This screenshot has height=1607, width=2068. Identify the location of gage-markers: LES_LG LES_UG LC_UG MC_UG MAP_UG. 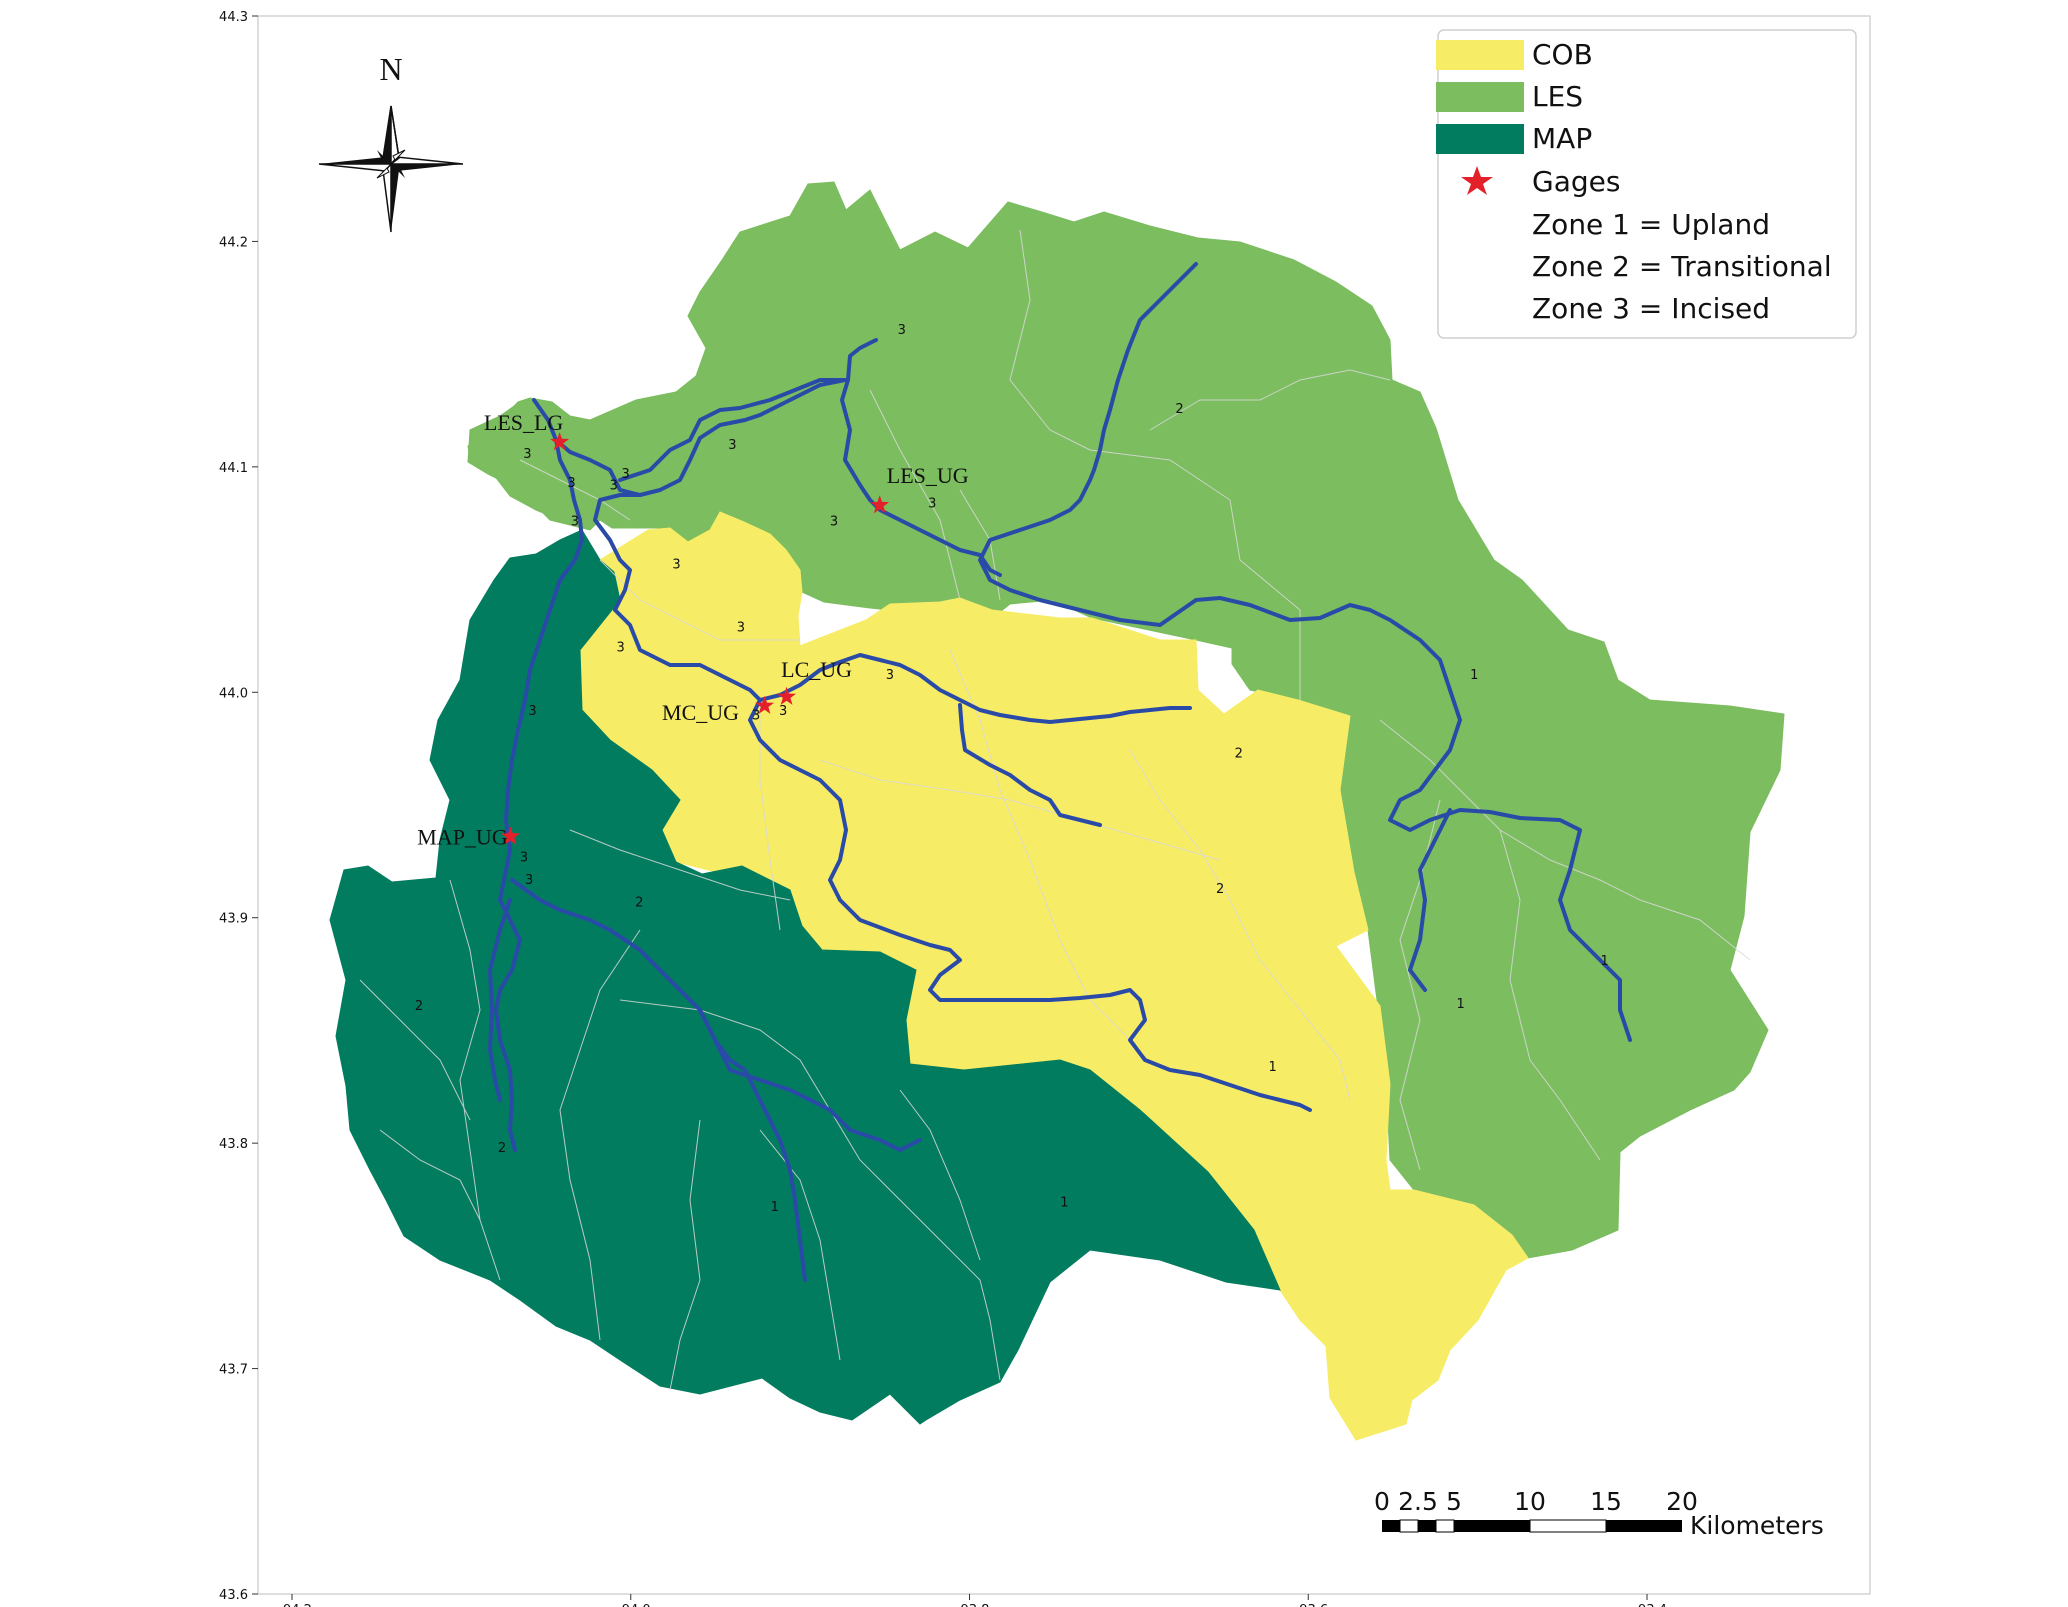
(693, 630).